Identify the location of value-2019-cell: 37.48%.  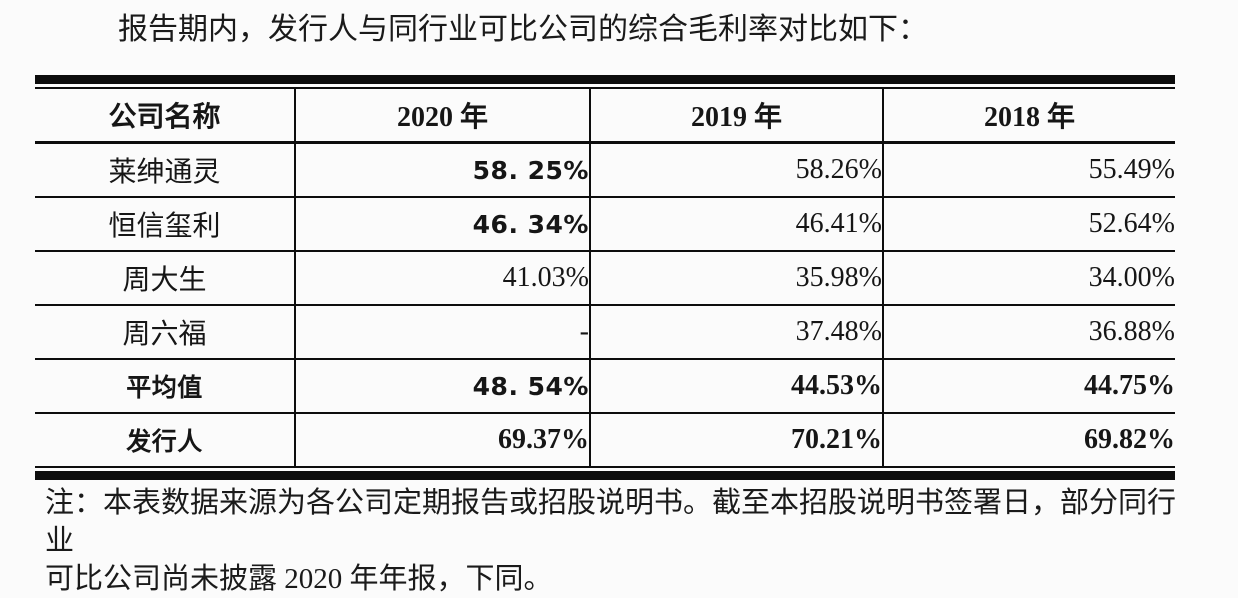
(736, 332).